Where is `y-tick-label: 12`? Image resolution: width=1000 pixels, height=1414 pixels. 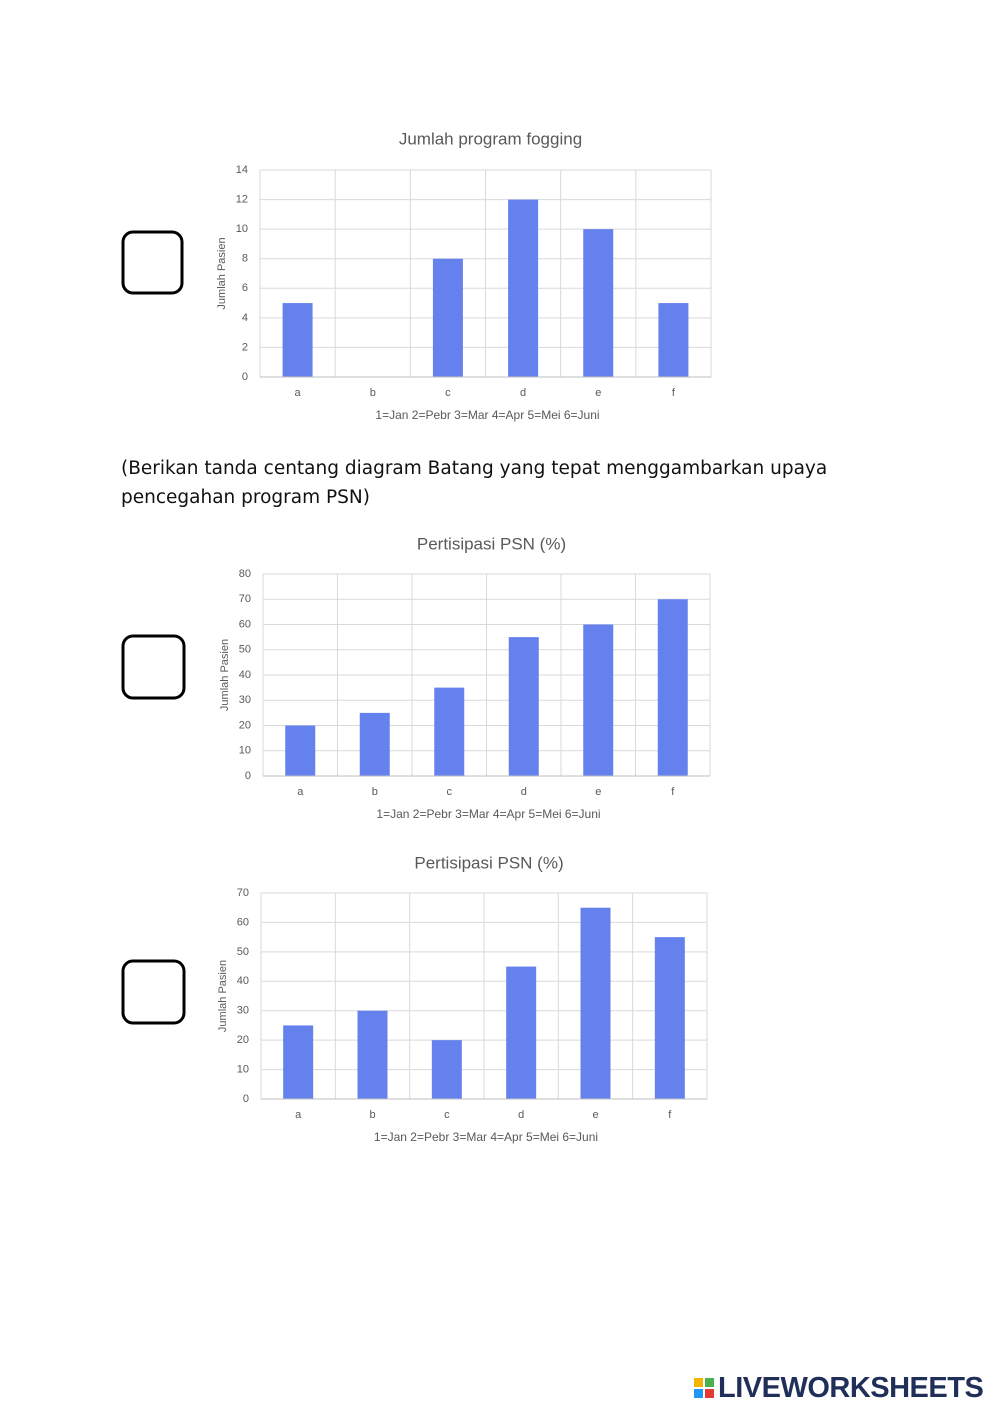
y-tick-label: 12 is located at coordinates (242, 199).